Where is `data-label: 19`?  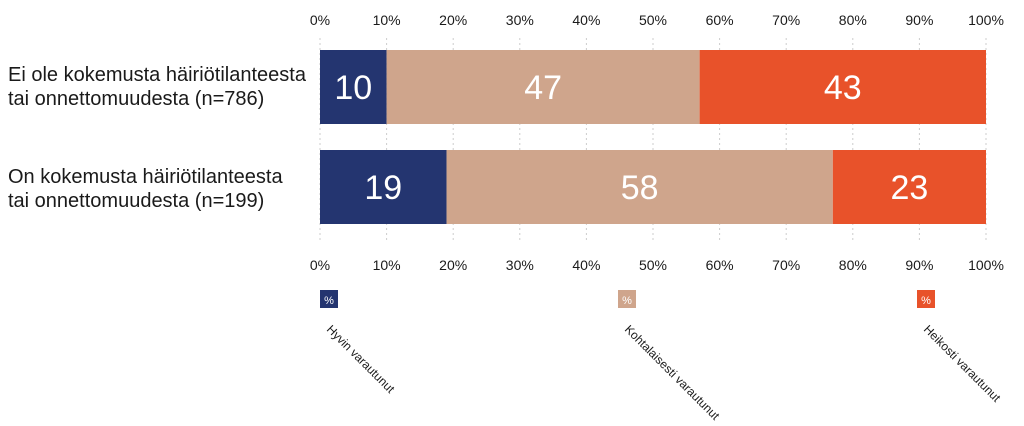 data-label: 19 is located at coordinates (383, 188).